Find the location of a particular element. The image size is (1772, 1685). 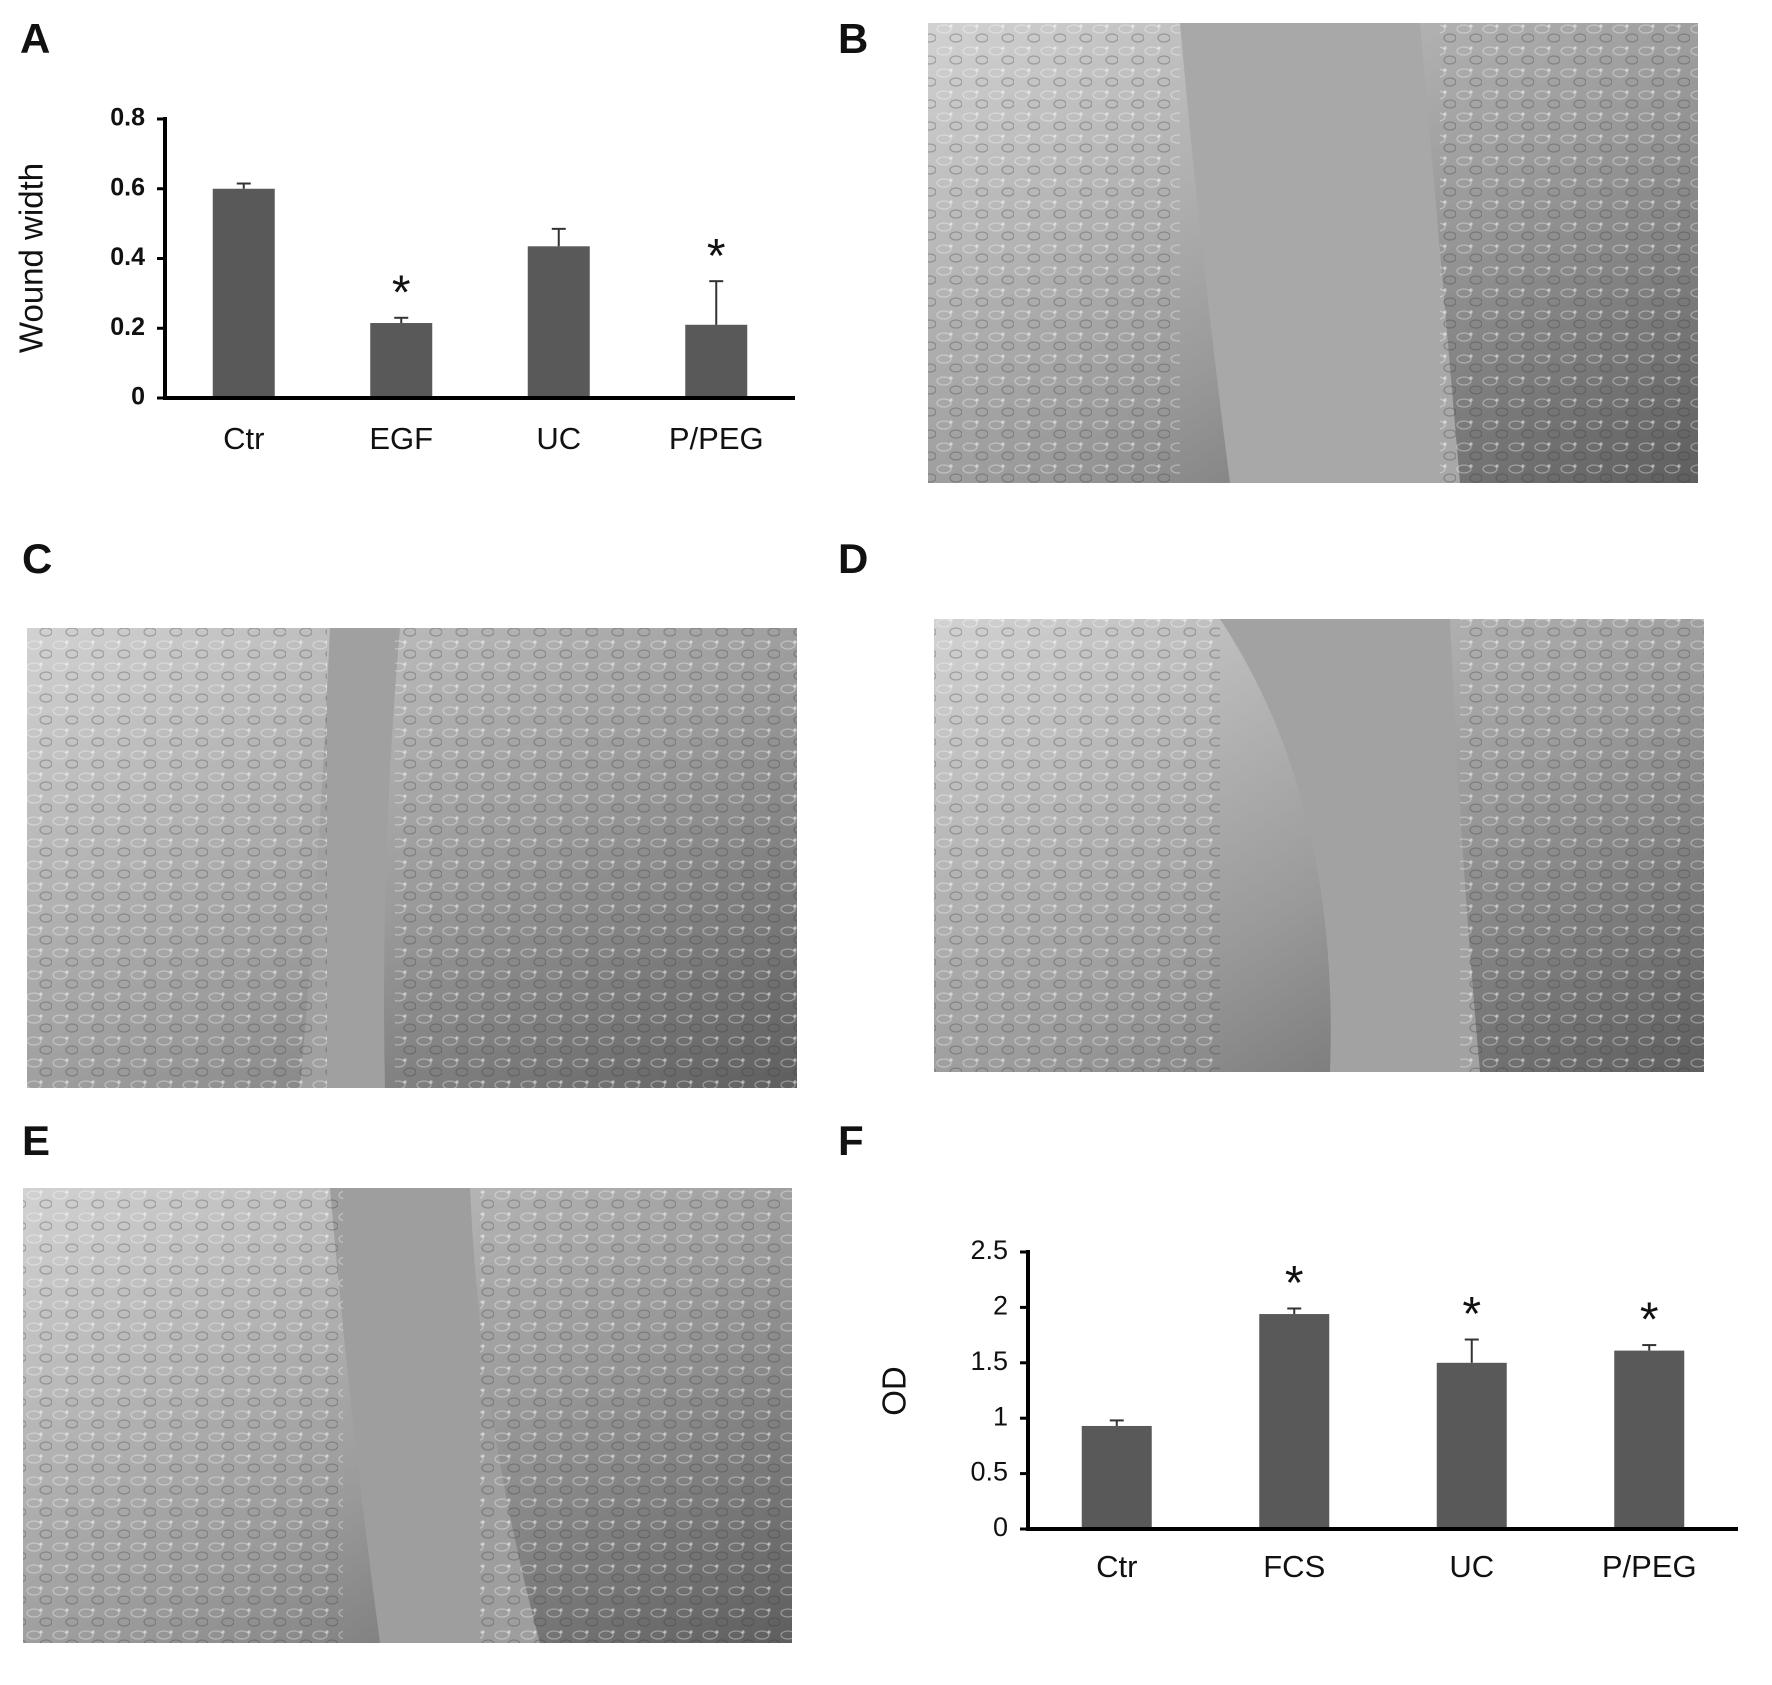

panel-label: E is located at coordinates (36, 1140).